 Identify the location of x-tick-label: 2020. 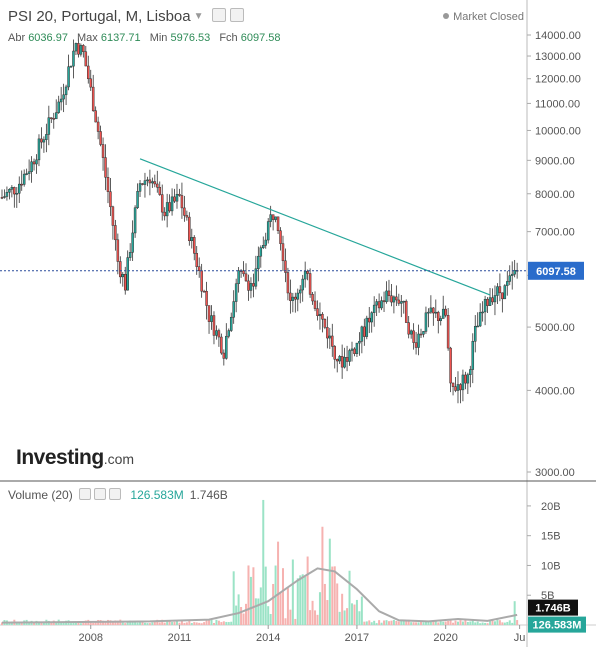
(445, 638).